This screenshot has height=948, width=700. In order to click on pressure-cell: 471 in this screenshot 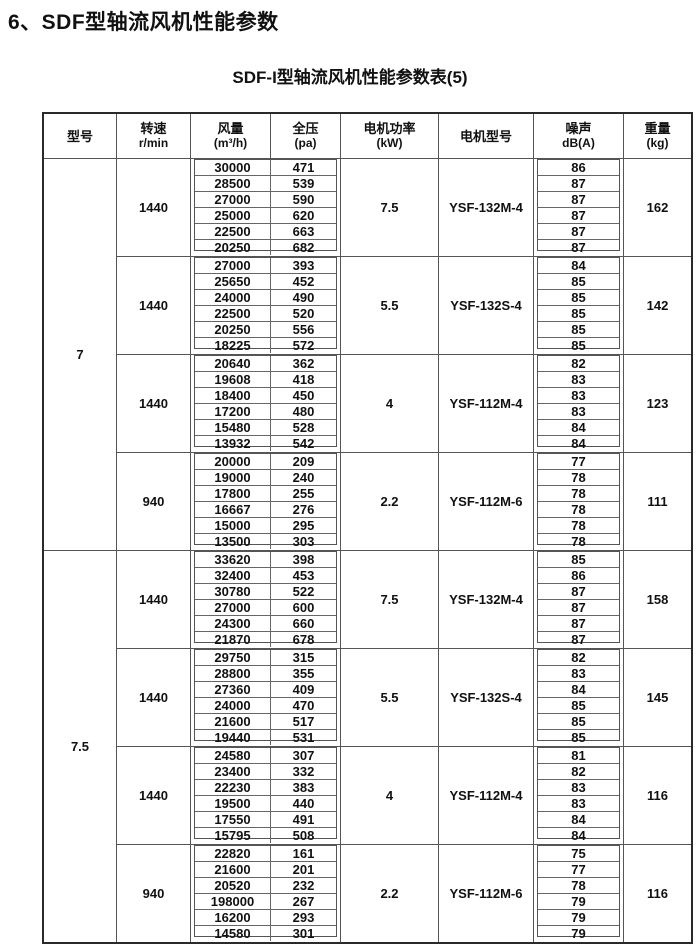, I will do `click(303, 168)`.